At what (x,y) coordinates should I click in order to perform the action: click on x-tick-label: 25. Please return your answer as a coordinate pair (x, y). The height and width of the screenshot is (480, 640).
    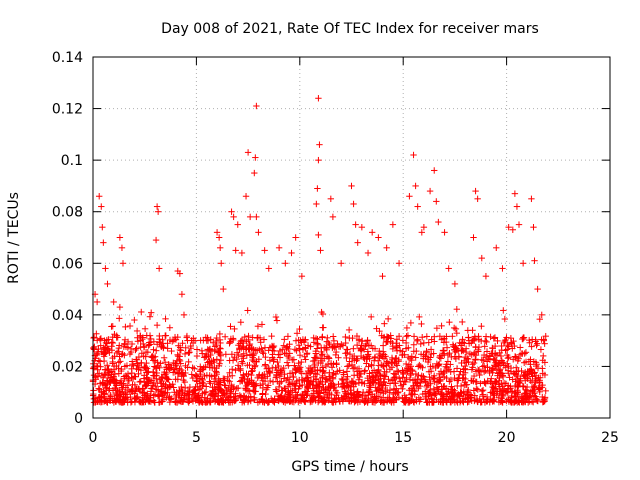
    Looking at the image, I should click on (610, 438).